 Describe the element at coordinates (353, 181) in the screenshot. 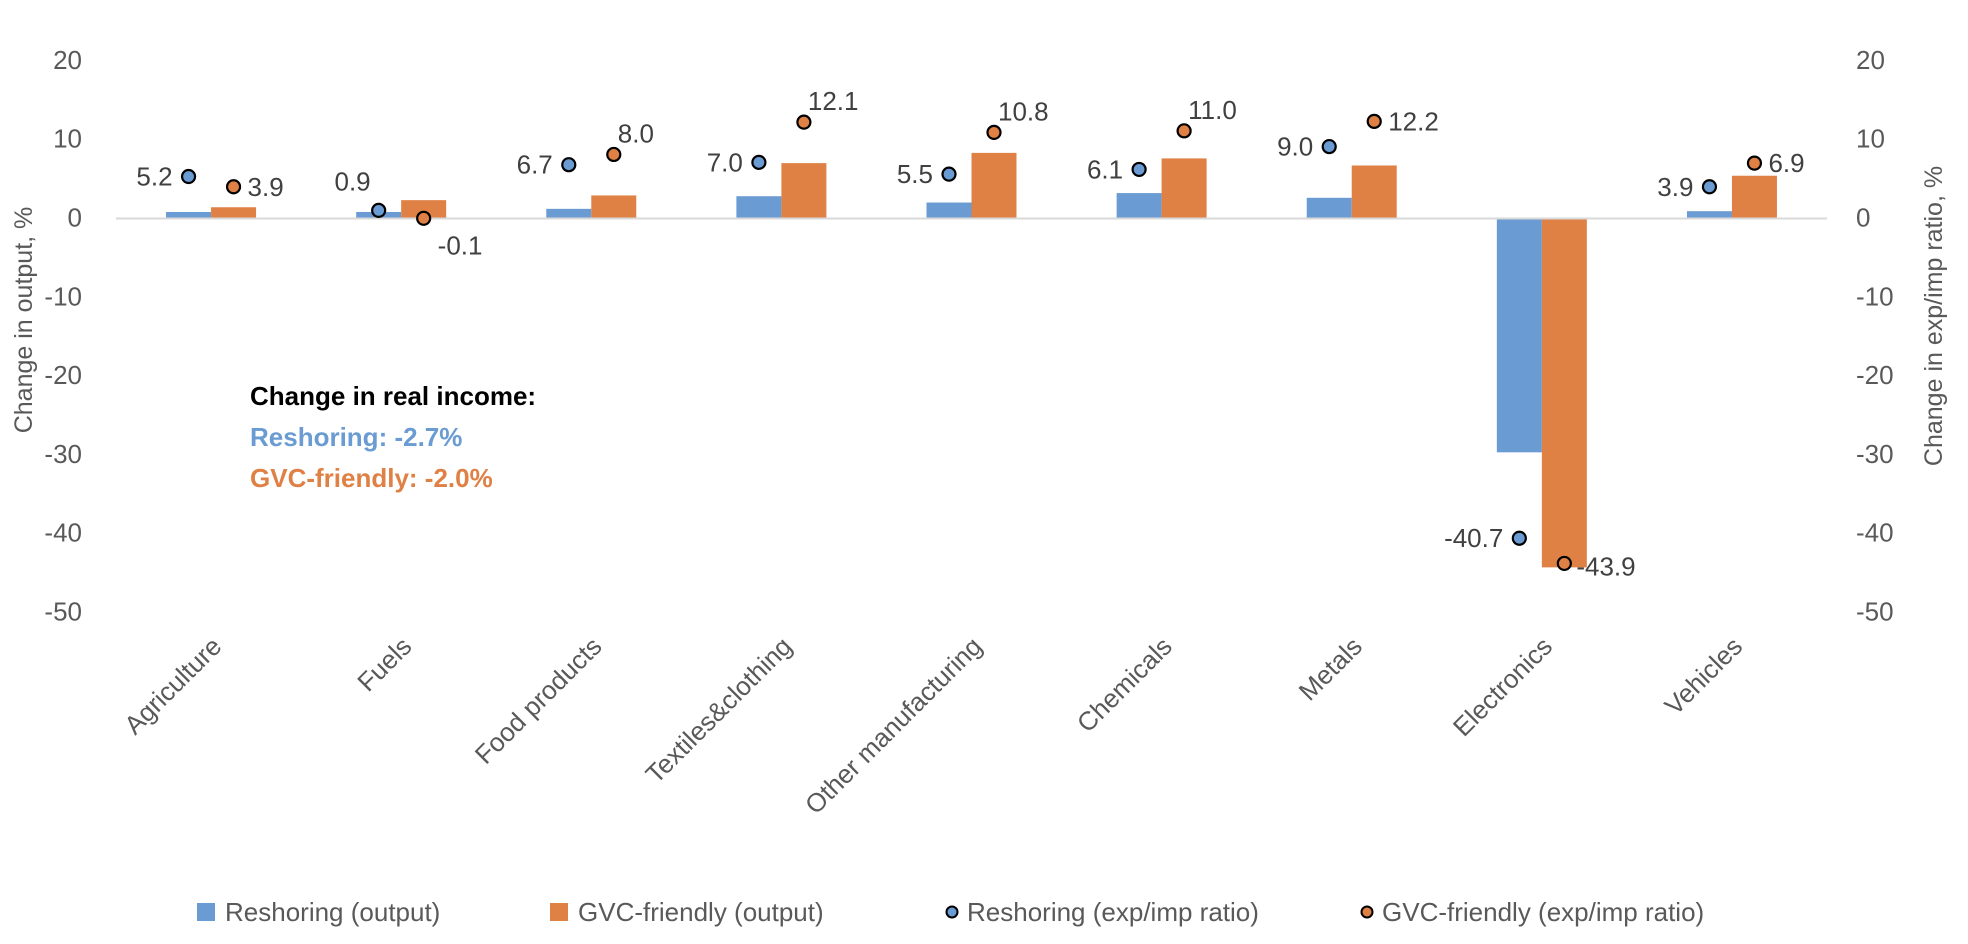

I see `data-label-reshoring-exp-imp-ratio-fuels: 0.9` at that location.